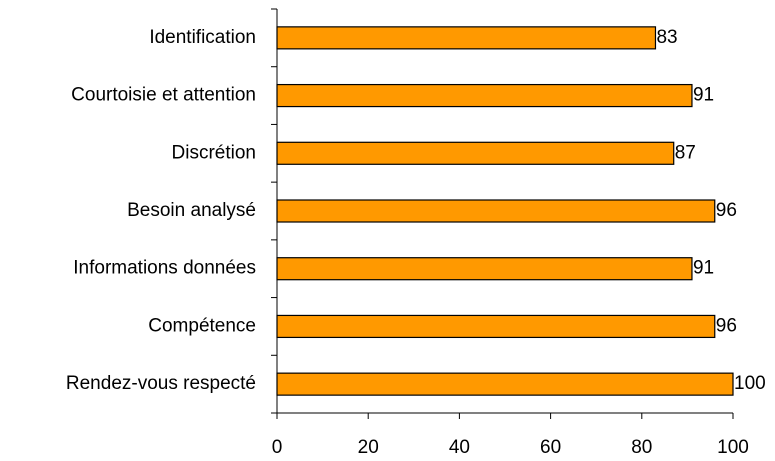  What do you see at coordinates (641, 447) in the screenshot?
I see `x-tick-label: 80` at bounding box center [641, 447].